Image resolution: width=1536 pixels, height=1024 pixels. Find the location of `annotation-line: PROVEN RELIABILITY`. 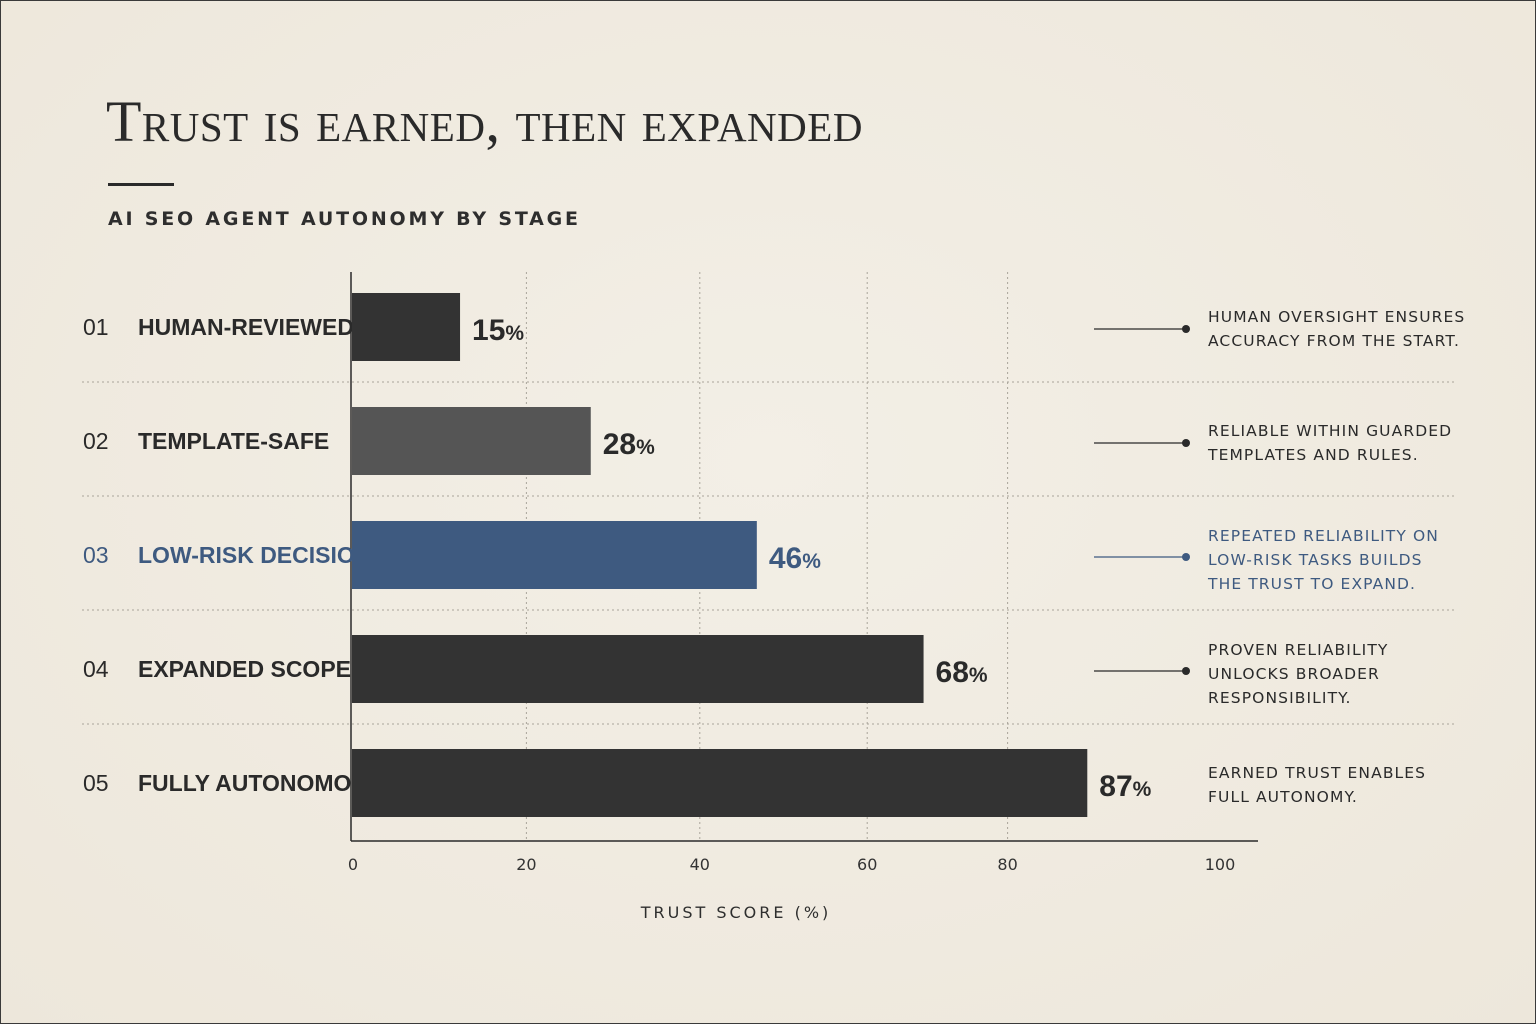

annotation-line: PROVEN RELIABILITY is located at coordinates (1298, 650).